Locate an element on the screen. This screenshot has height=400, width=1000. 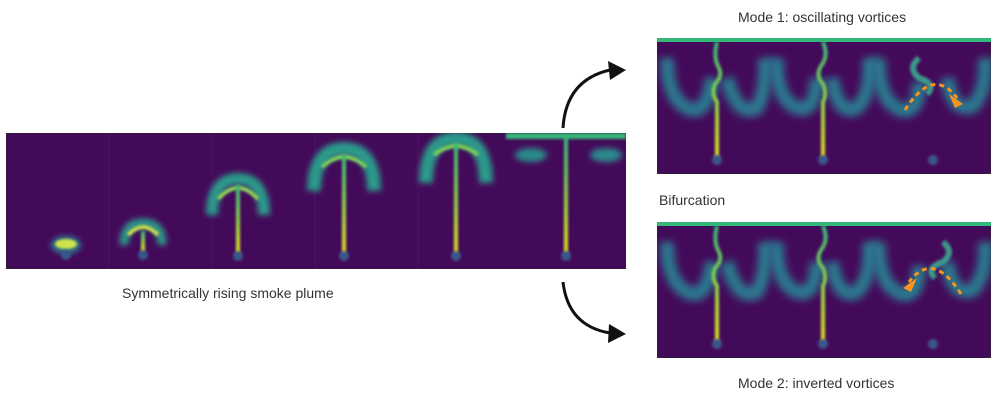
mode2-strip is located at coordinates (824, 290).